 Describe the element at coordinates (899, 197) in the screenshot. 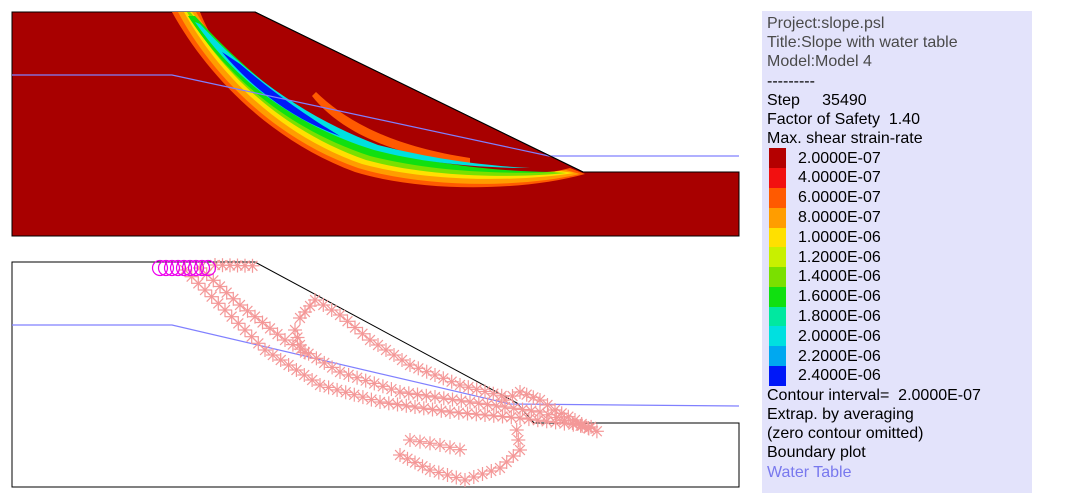

I see `contour-row: 6.0000E-07` at that location.